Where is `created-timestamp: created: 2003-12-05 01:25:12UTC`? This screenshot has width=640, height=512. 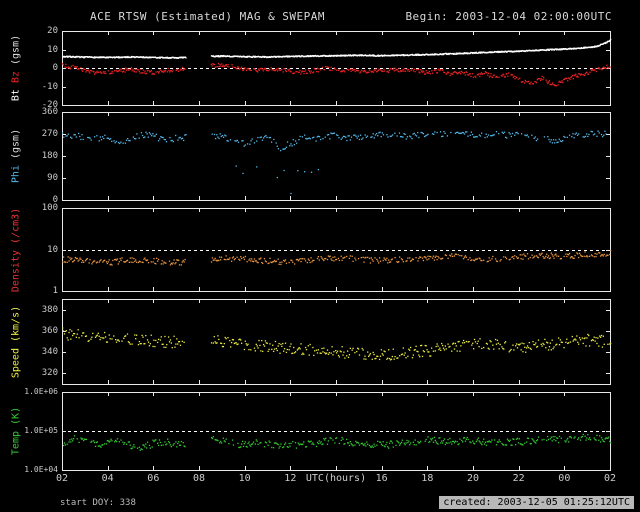
created-timestamp: created: 2003-12-05 01:25:12UTC is located at coordinates (536, 502).